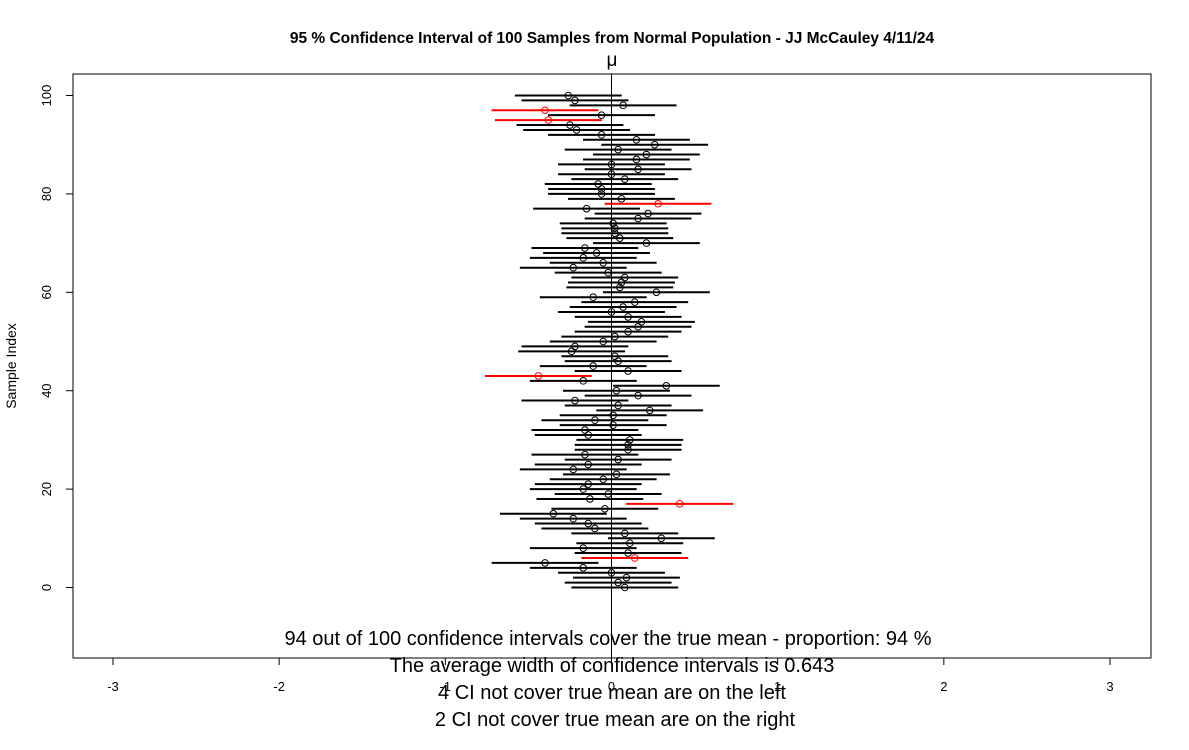  I want to click on x-tick-label: -2, so click(279, 686).